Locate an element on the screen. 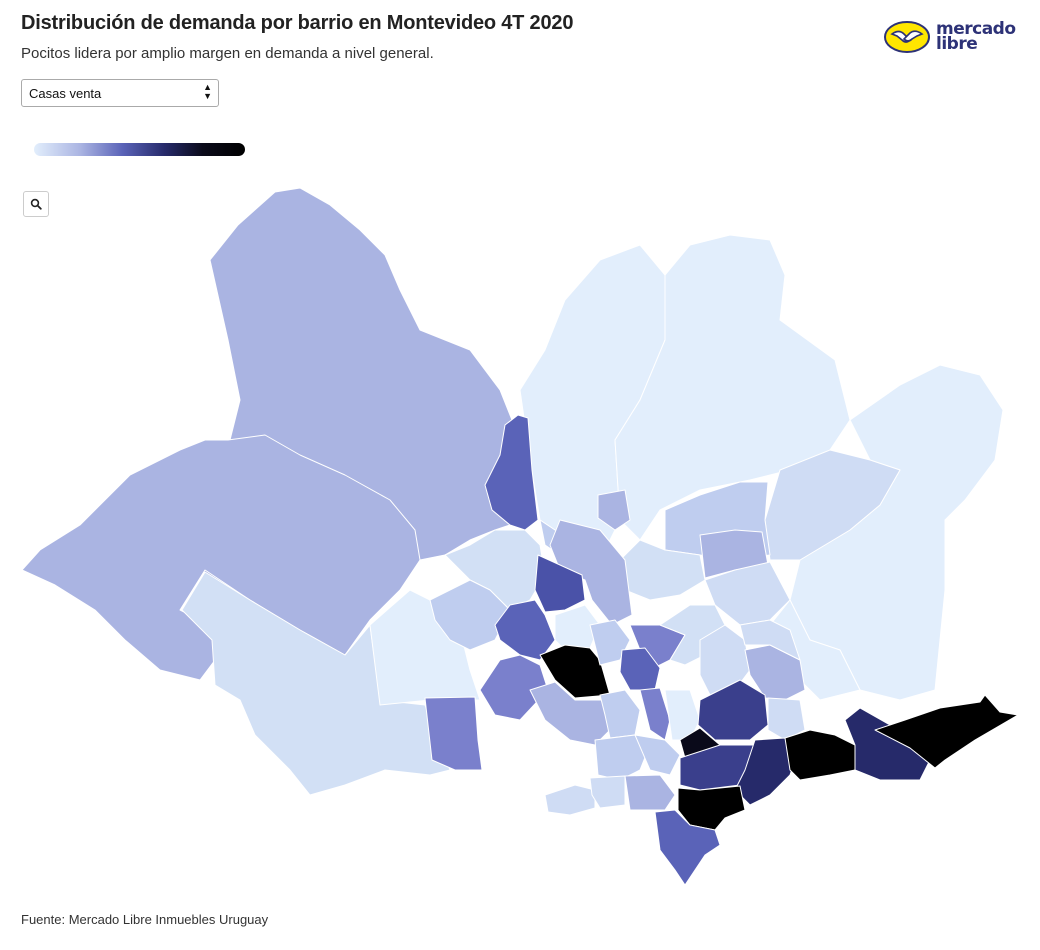 The height and width of the screenshot is (950, 1040). handshake-icon is located at coordinates (907, 37).